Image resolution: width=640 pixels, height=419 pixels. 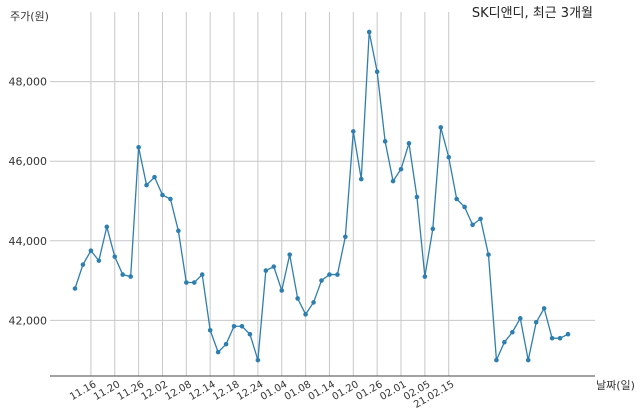 What do you see at coordinates (155, 391) in the screenshot?
I see `x-tick-label: 12.02` at bounding box center [155, 391].